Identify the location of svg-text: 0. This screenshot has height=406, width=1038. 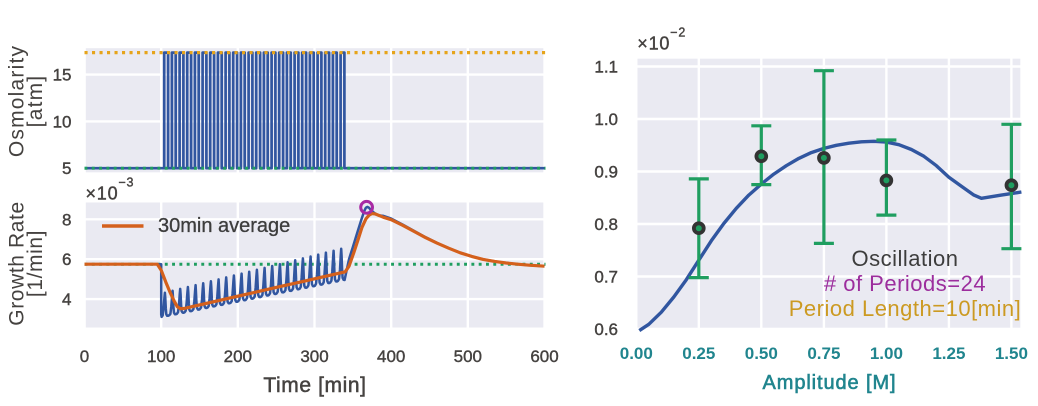
(84, 356).